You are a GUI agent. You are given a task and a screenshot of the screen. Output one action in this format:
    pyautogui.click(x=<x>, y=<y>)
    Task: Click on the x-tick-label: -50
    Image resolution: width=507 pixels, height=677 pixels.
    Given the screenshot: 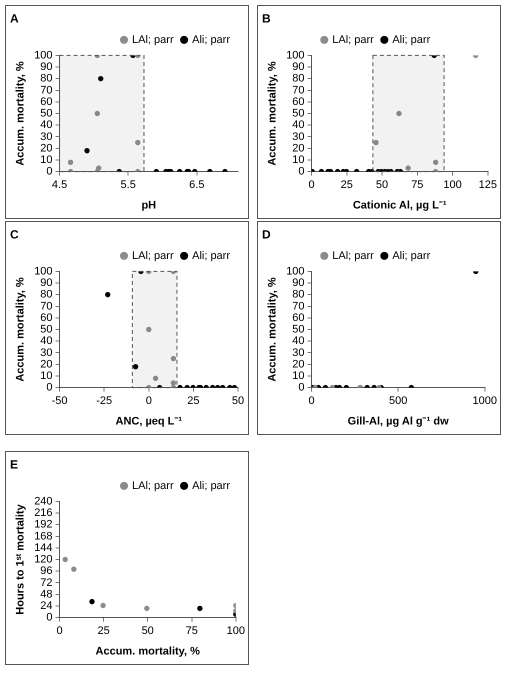 What is the action you would take?
    pyautogui.click(x=60, y=401)
    